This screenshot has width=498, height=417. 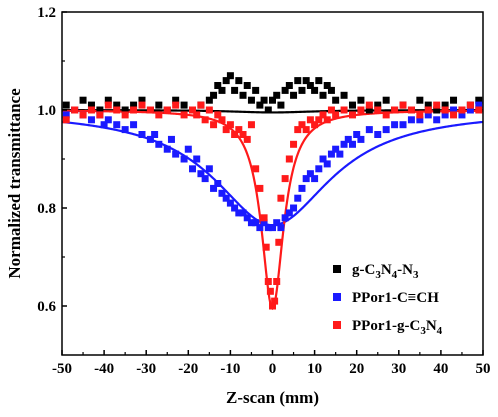 I want to click on y-tick-label: 1.2, so click(x=46, y=13).